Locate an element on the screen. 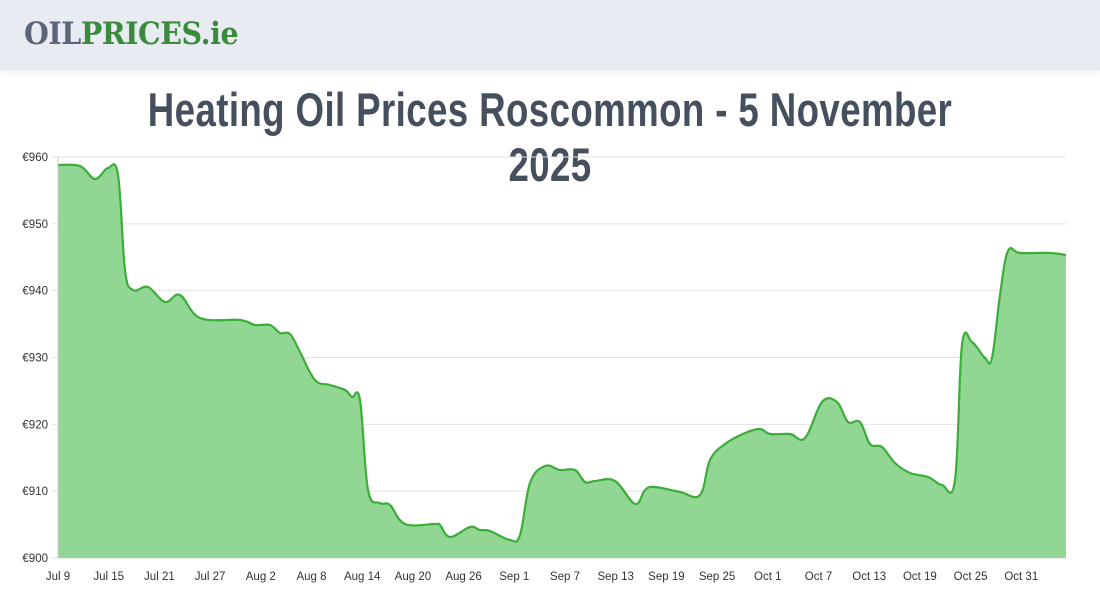  x-tick-label: Sep 1 is located at coordinates (514, 577).